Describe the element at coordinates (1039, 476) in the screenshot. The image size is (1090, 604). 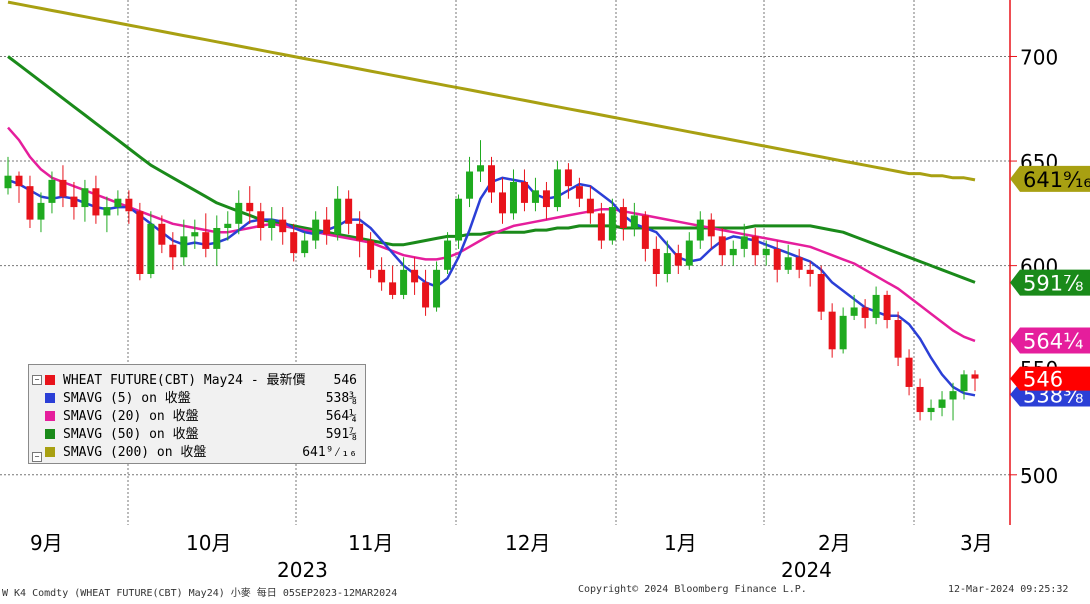
I see `y-tick-label: 500` at that location.